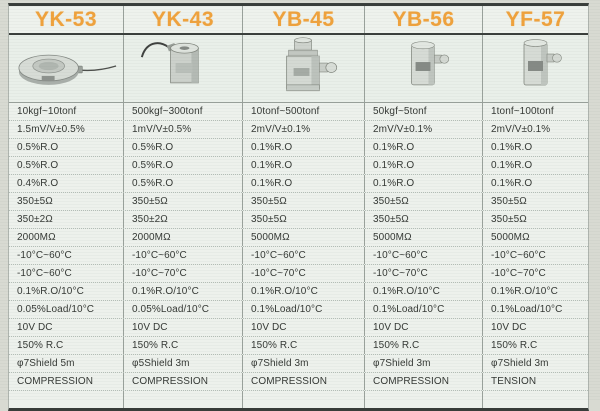 The image size is (600, 411). I want to click on spec-cell: 50kgf~5tonf, so click(424, 111).